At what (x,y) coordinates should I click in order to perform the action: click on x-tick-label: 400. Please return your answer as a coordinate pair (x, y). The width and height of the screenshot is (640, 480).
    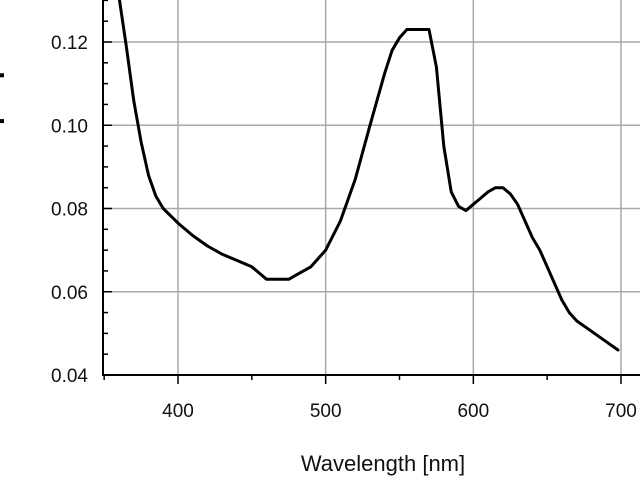
    Looking at the image, I should click on (178, 411).